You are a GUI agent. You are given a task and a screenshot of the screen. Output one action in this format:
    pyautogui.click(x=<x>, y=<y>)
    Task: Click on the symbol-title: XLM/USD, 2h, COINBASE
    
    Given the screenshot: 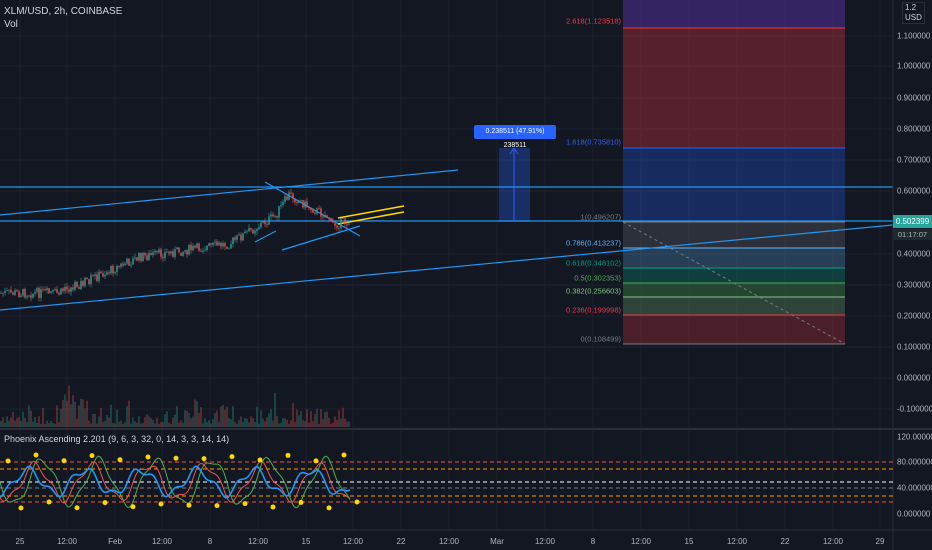 What is the action you would take?
    pyautogui.click(x=63, y=11)
    